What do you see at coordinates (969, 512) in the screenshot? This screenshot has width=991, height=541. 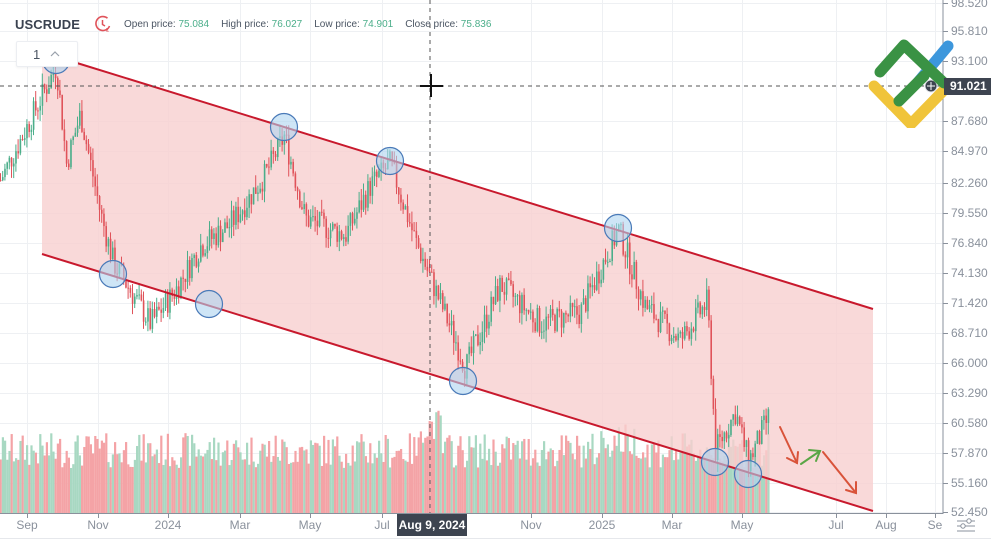 I see `price-tick-label: 52.450` at bounding box center [969, 512].